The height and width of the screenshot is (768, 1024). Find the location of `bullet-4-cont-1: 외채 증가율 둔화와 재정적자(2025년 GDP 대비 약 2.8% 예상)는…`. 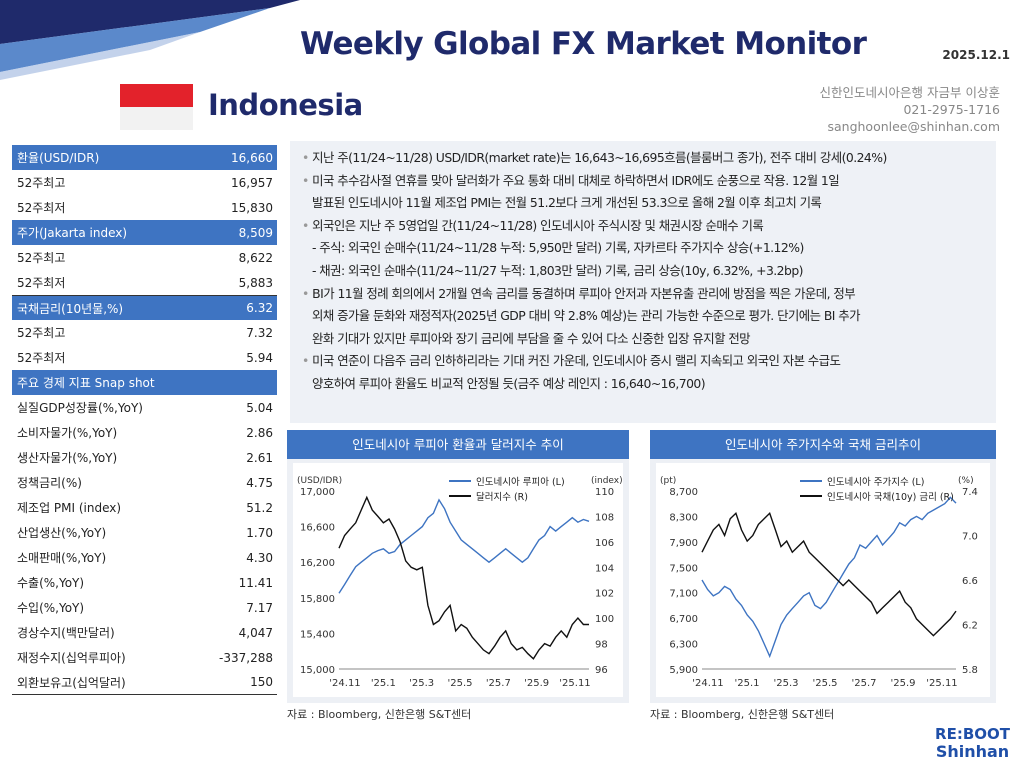

bullet-4-cont-1: 외채 증가율 둔화와 재정적자(2025년 GDP 대비 약 2.8% 예상)는… is located at coordinates (586, 316).